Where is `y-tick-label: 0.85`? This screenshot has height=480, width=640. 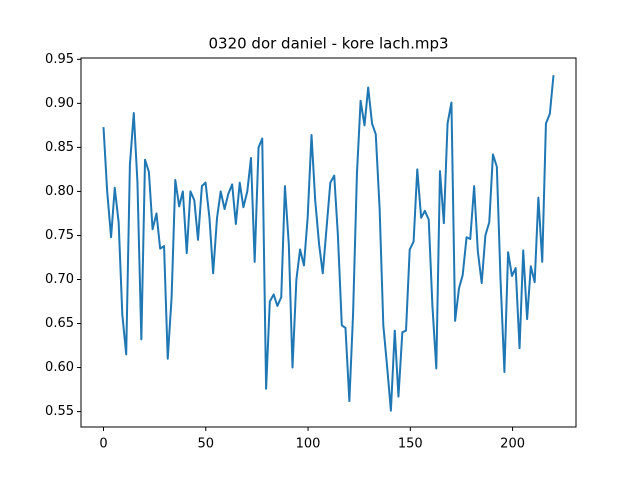 y-tick-label: 0.85 is located at coordinates (59, 147).